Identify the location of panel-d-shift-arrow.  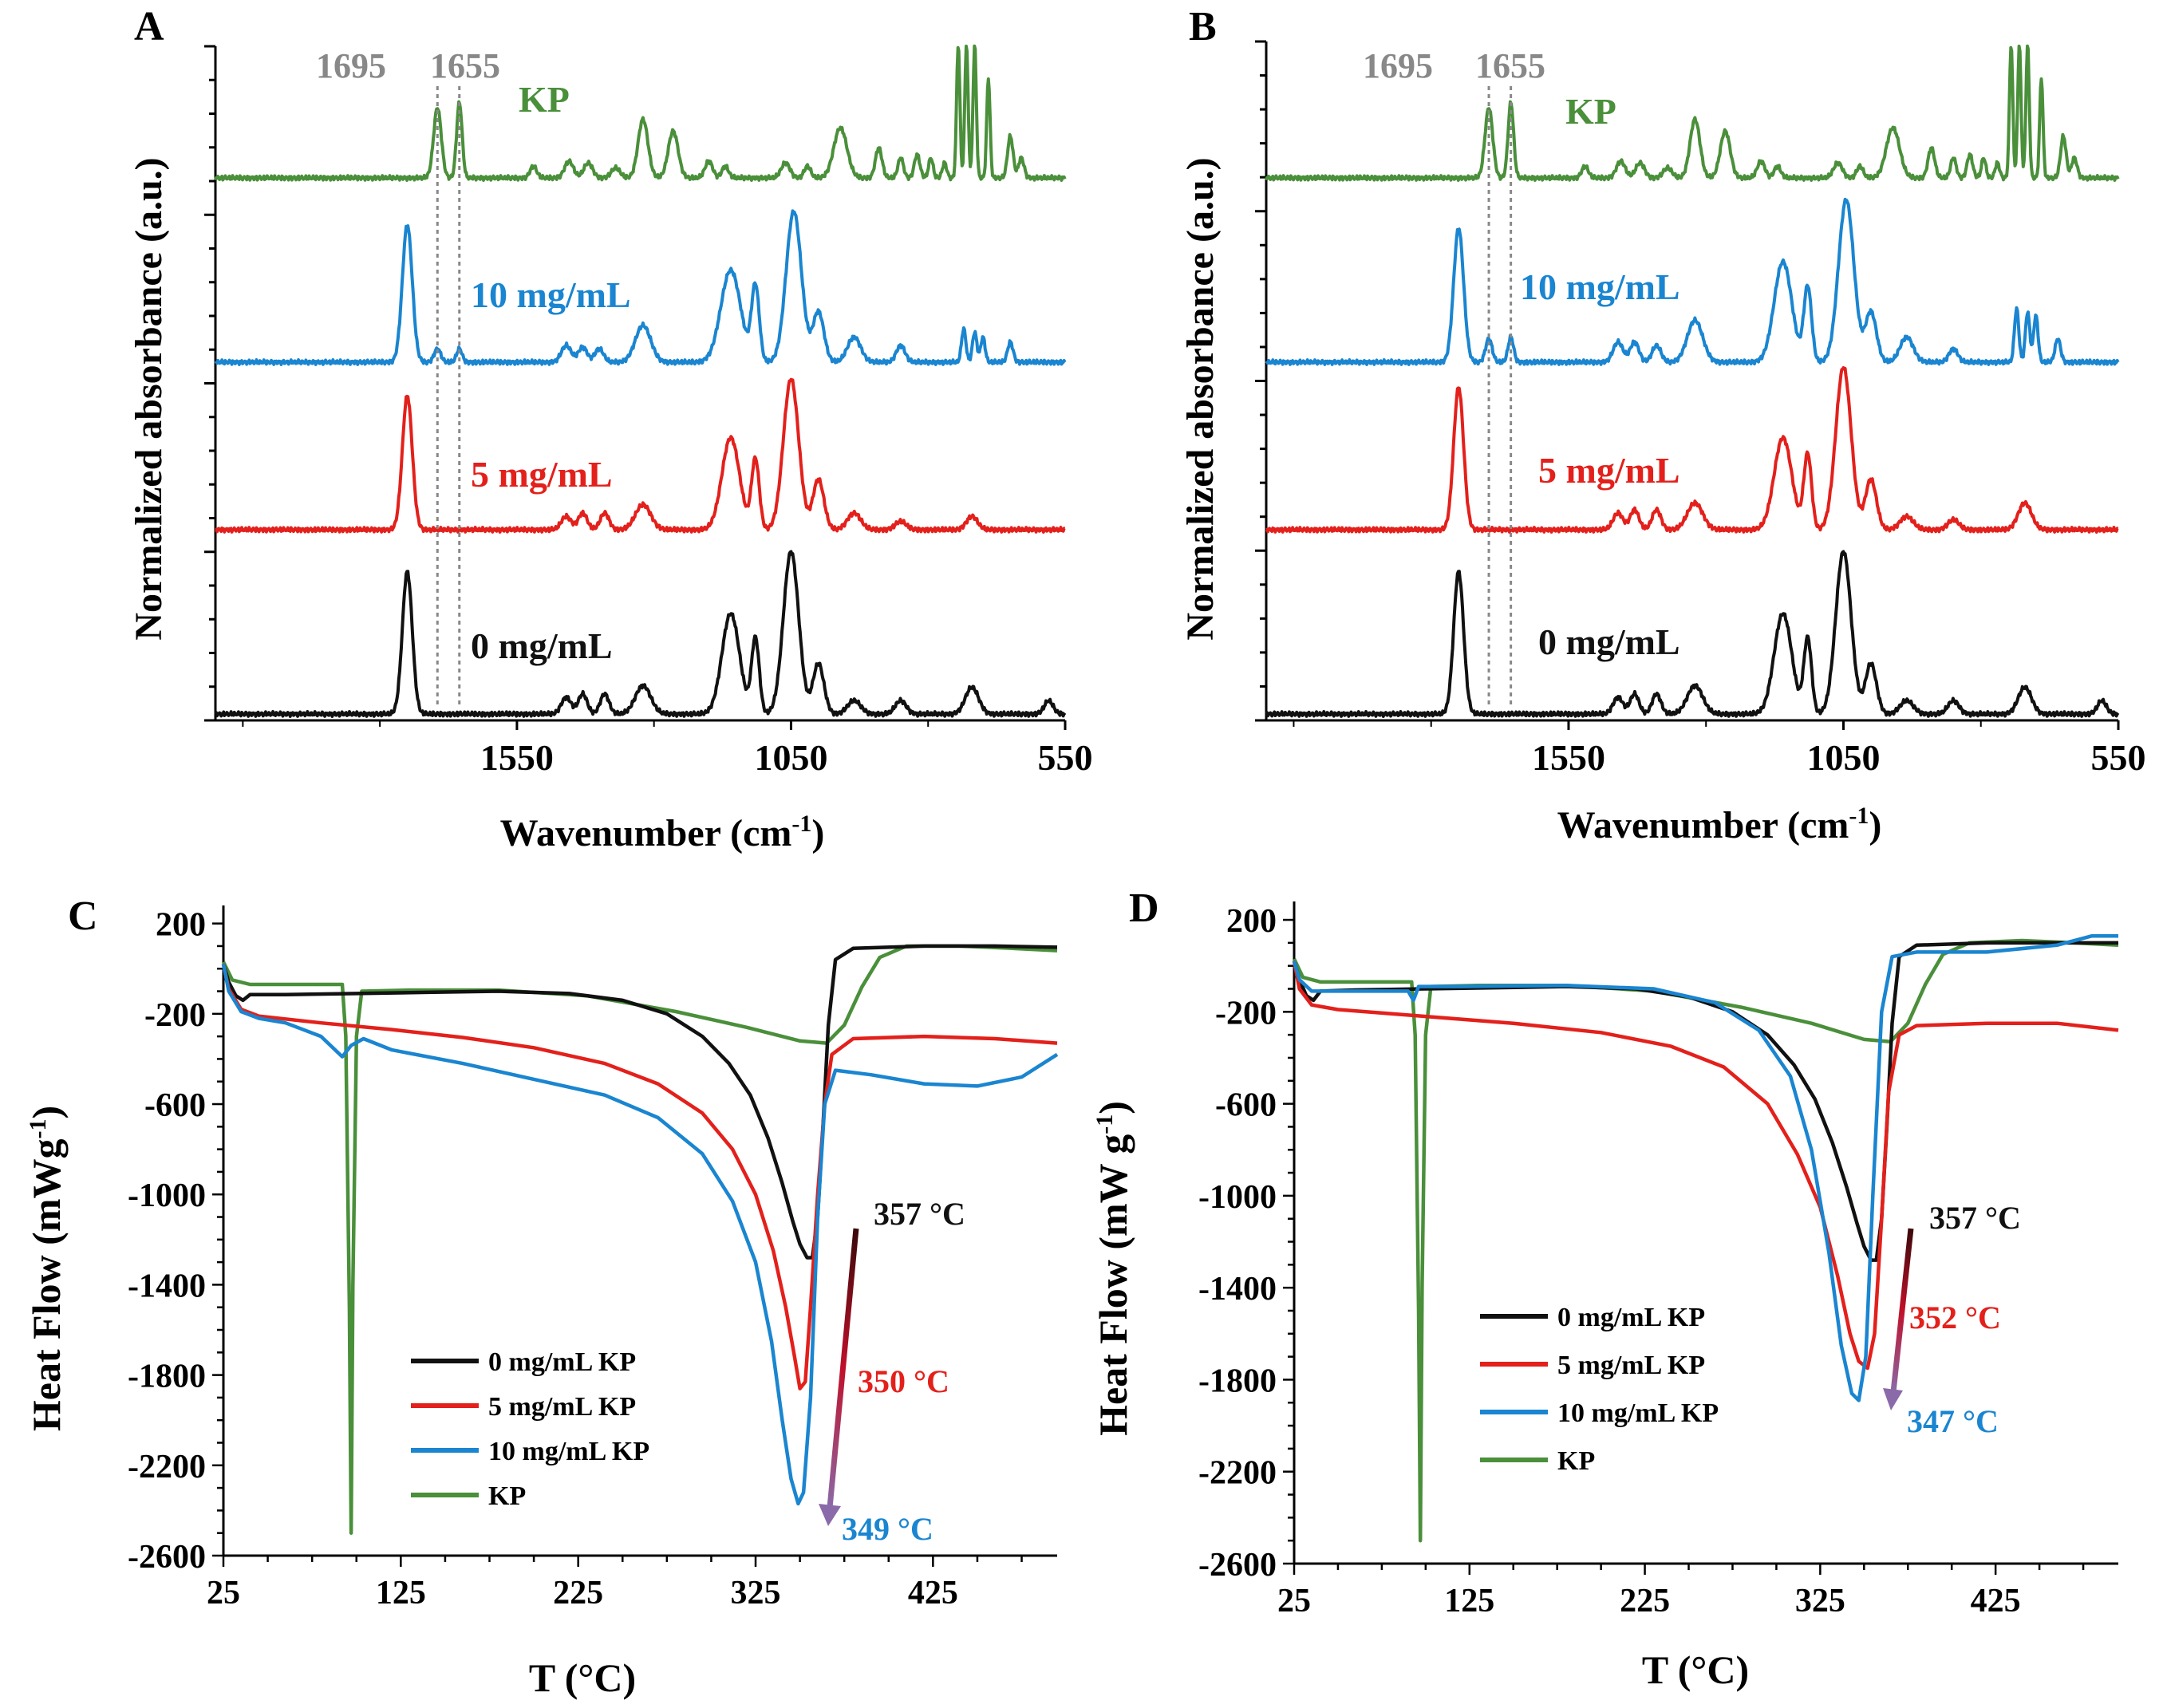
(1902, 1310).